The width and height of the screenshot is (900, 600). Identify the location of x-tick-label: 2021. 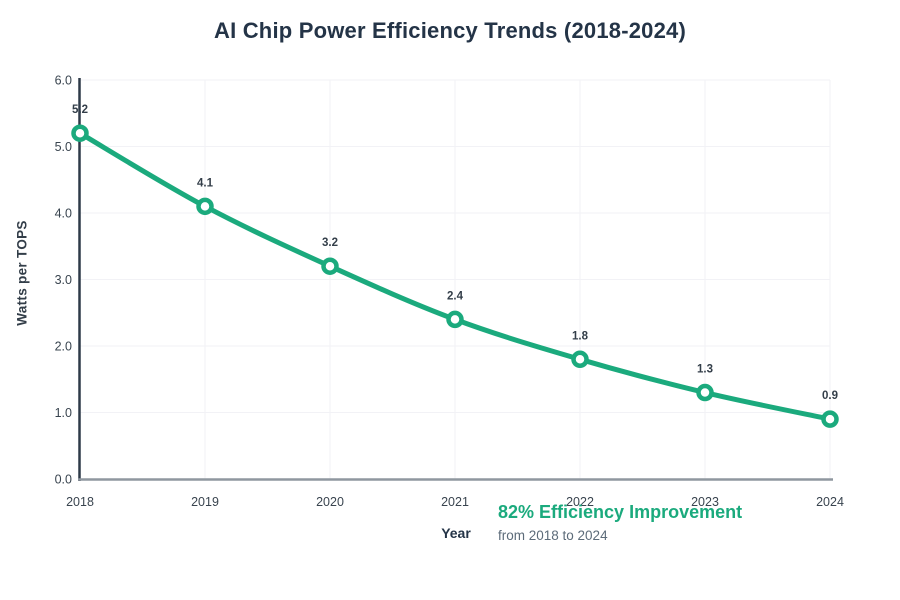
(455, 502).